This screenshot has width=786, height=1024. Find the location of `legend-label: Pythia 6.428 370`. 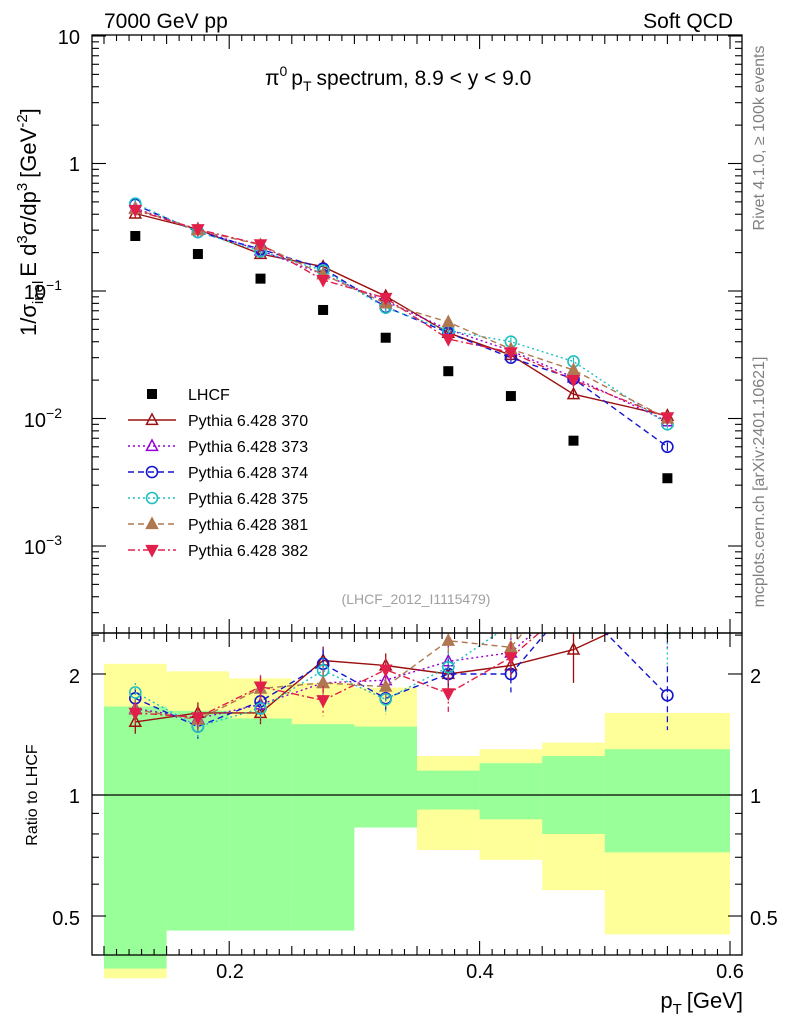

legend-label: Pythia 6.428 370 is located at coordinates (248, 421).